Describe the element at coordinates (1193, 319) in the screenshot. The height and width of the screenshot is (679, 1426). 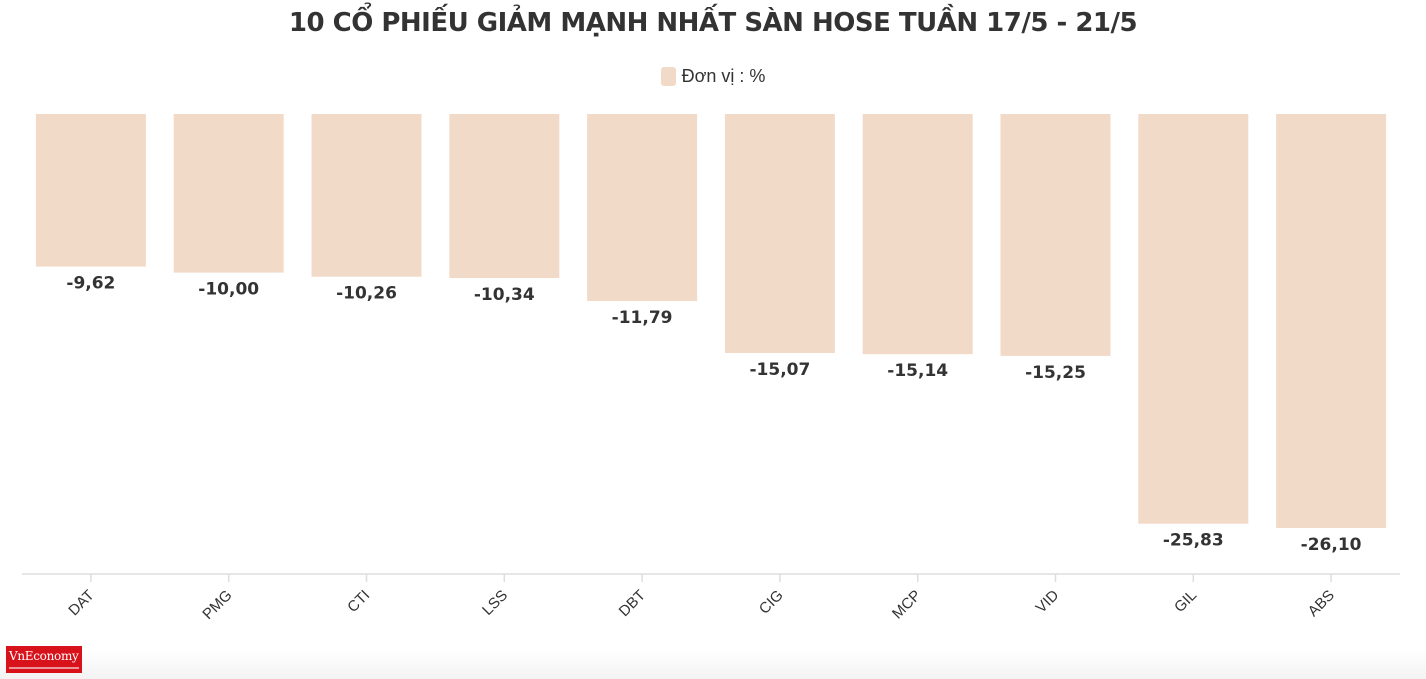
I see `bar-gil` at that location.